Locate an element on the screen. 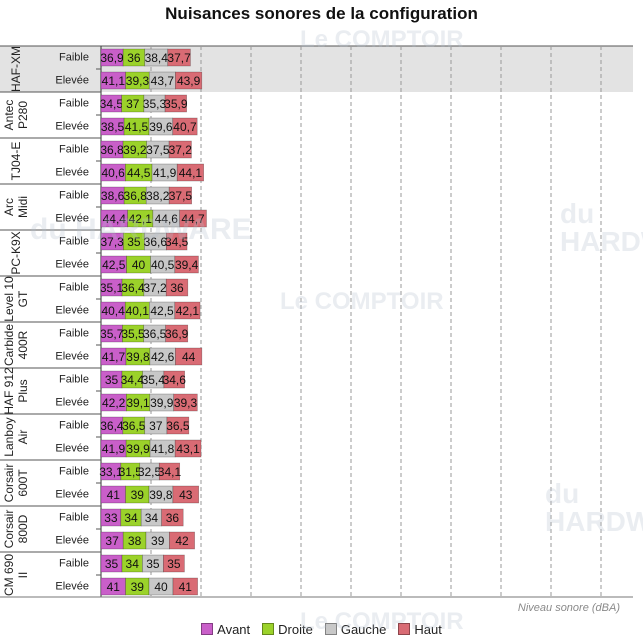 This screenshot has width=643, height=643. group-label: II is located at coordinates (23, 575).